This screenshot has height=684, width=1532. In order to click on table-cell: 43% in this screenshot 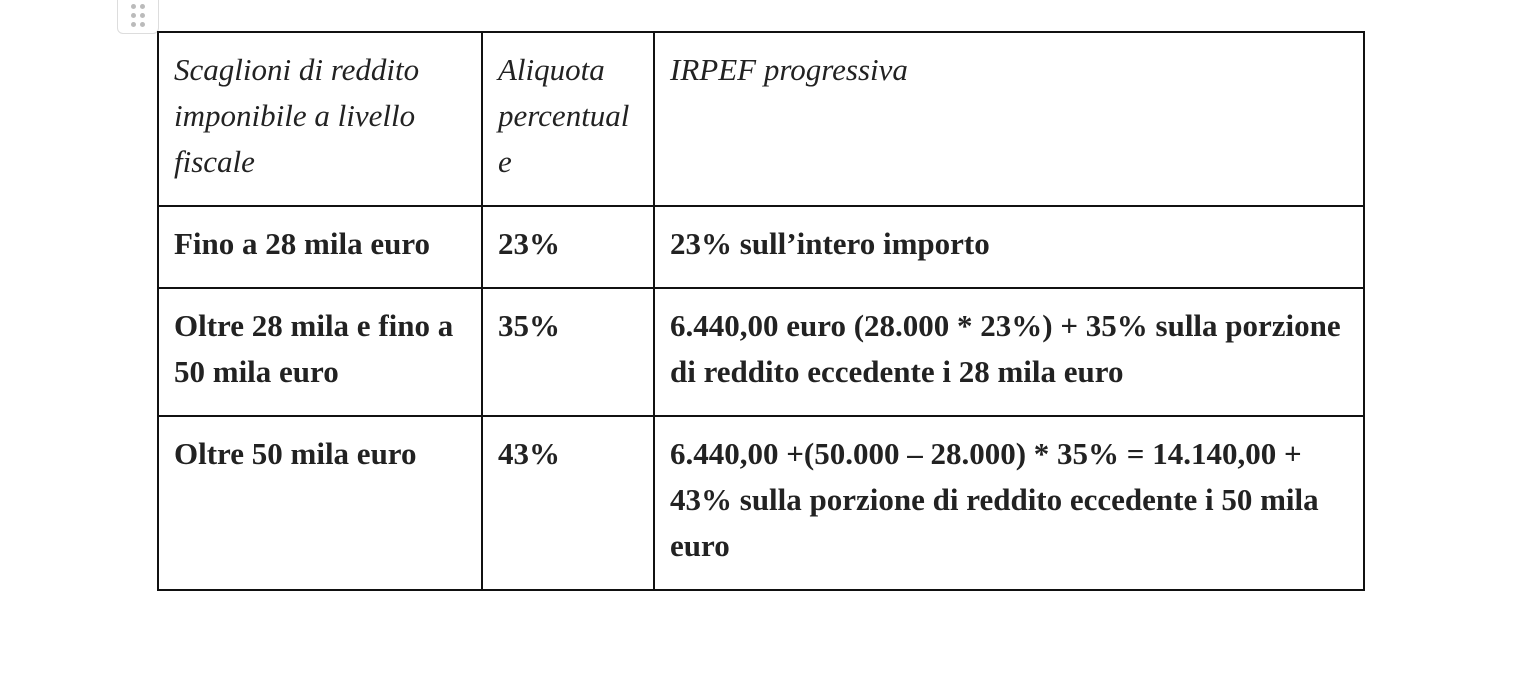, I will do `click(568, 503)`.